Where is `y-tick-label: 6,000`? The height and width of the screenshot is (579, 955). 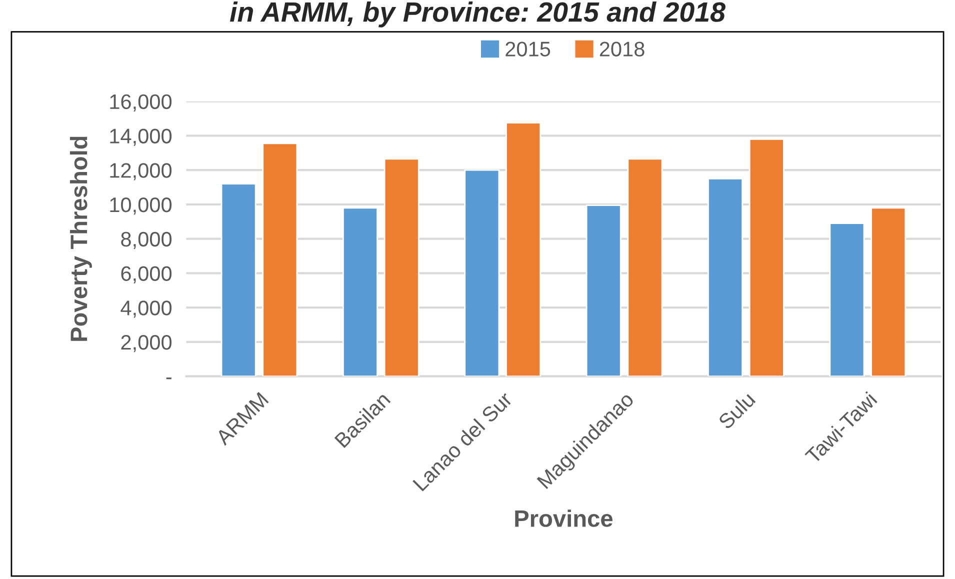 y-tick-label: 6,000 is located at coordinates (146, 275).